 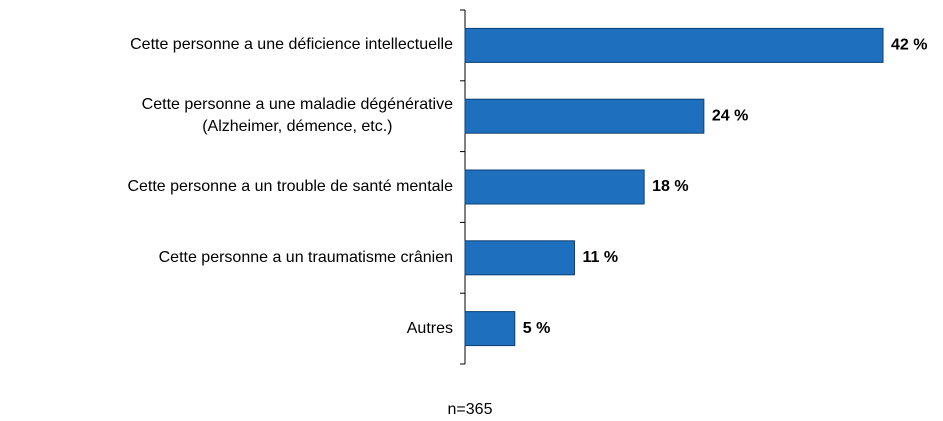 I want to click on value-label: 11 %, so click(x=600, y=257).